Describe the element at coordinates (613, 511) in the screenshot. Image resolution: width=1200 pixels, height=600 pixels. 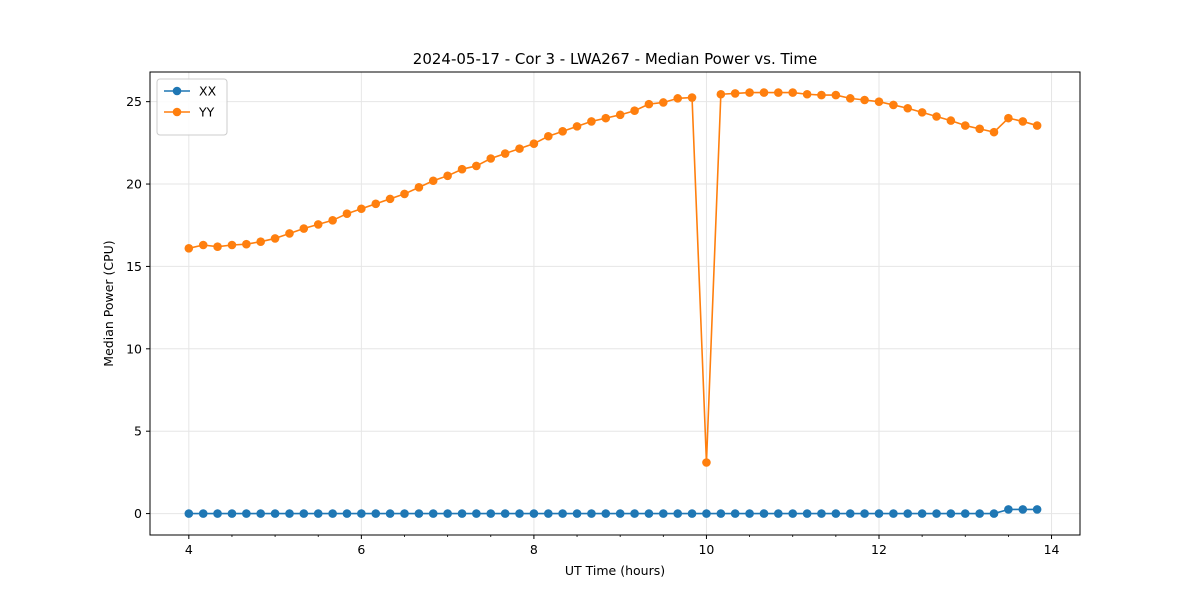
I see `series-xx` at that location.